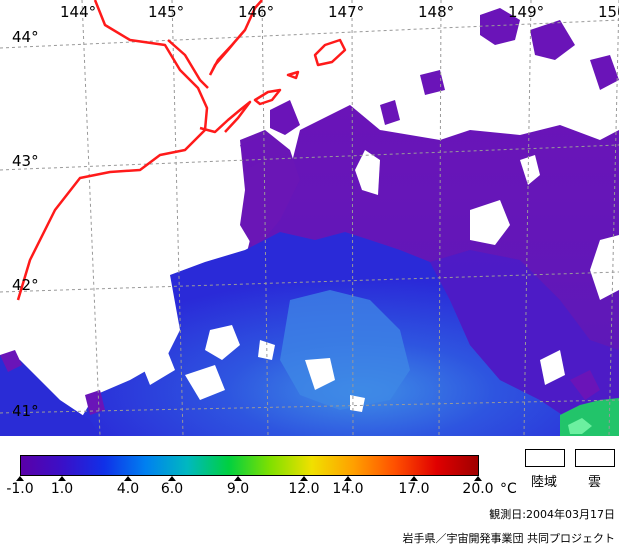 The height and width of the screenshot is (546, 619). Describe the element at coordinates (508, 489) in the screenshot. I see `temperature-unit: °C` at that location.